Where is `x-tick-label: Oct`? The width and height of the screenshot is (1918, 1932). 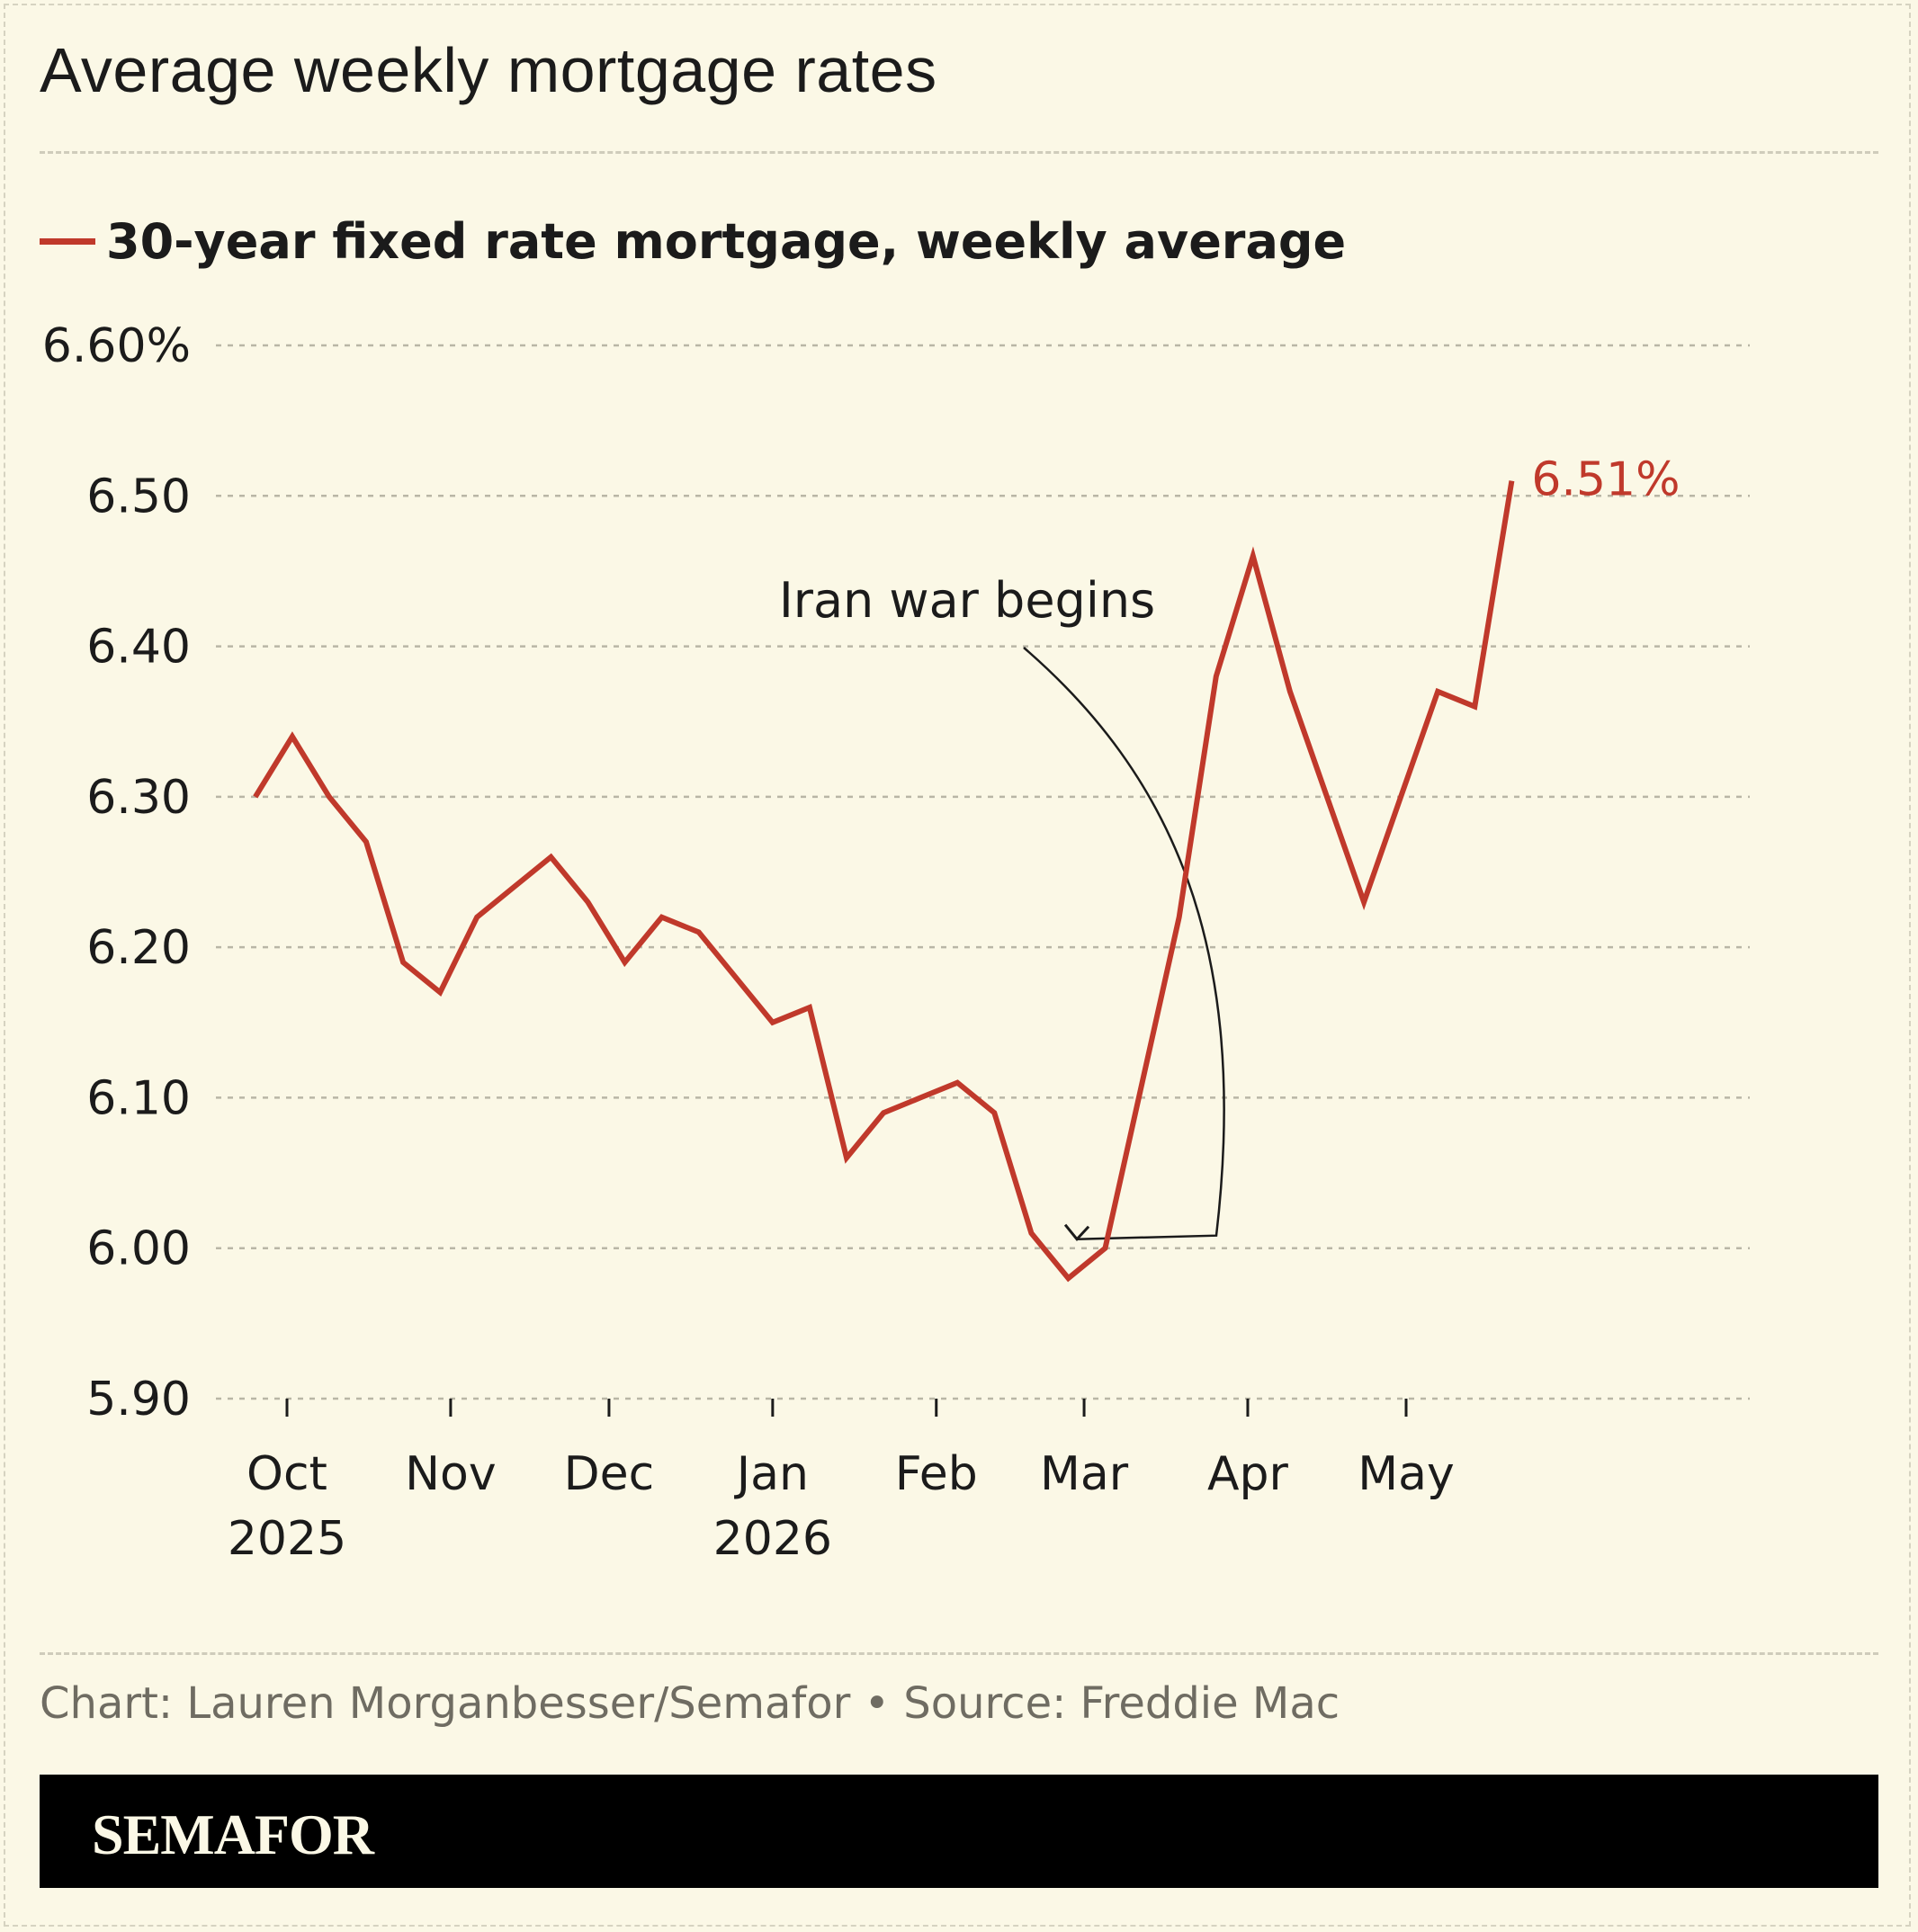 x-tick-label: Oct is located at coordinates (286, 1474).